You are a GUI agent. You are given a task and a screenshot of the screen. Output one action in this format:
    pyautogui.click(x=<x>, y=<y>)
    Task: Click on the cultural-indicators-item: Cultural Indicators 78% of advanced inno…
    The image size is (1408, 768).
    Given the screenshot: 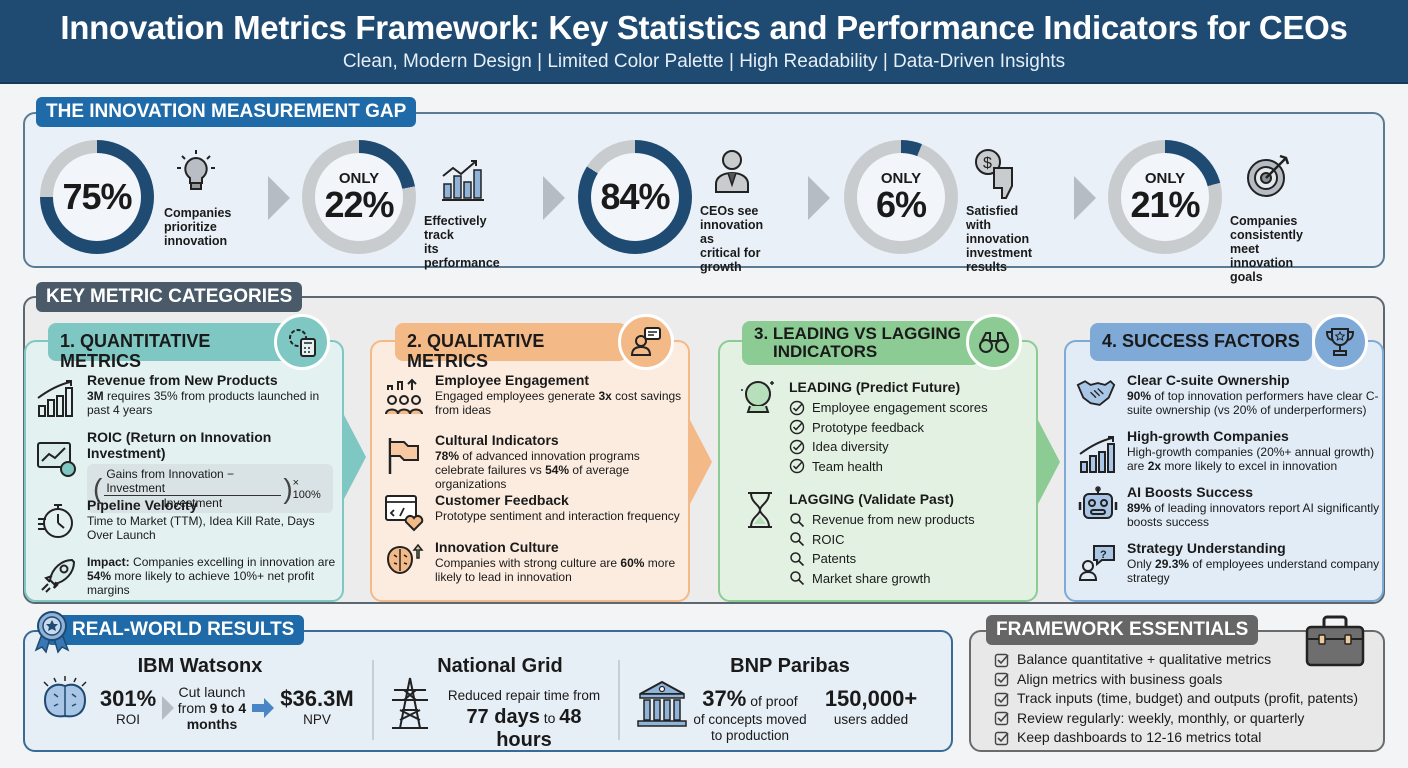 What is the action you would take?
    pyautogui.click(x=537, y=461)
    